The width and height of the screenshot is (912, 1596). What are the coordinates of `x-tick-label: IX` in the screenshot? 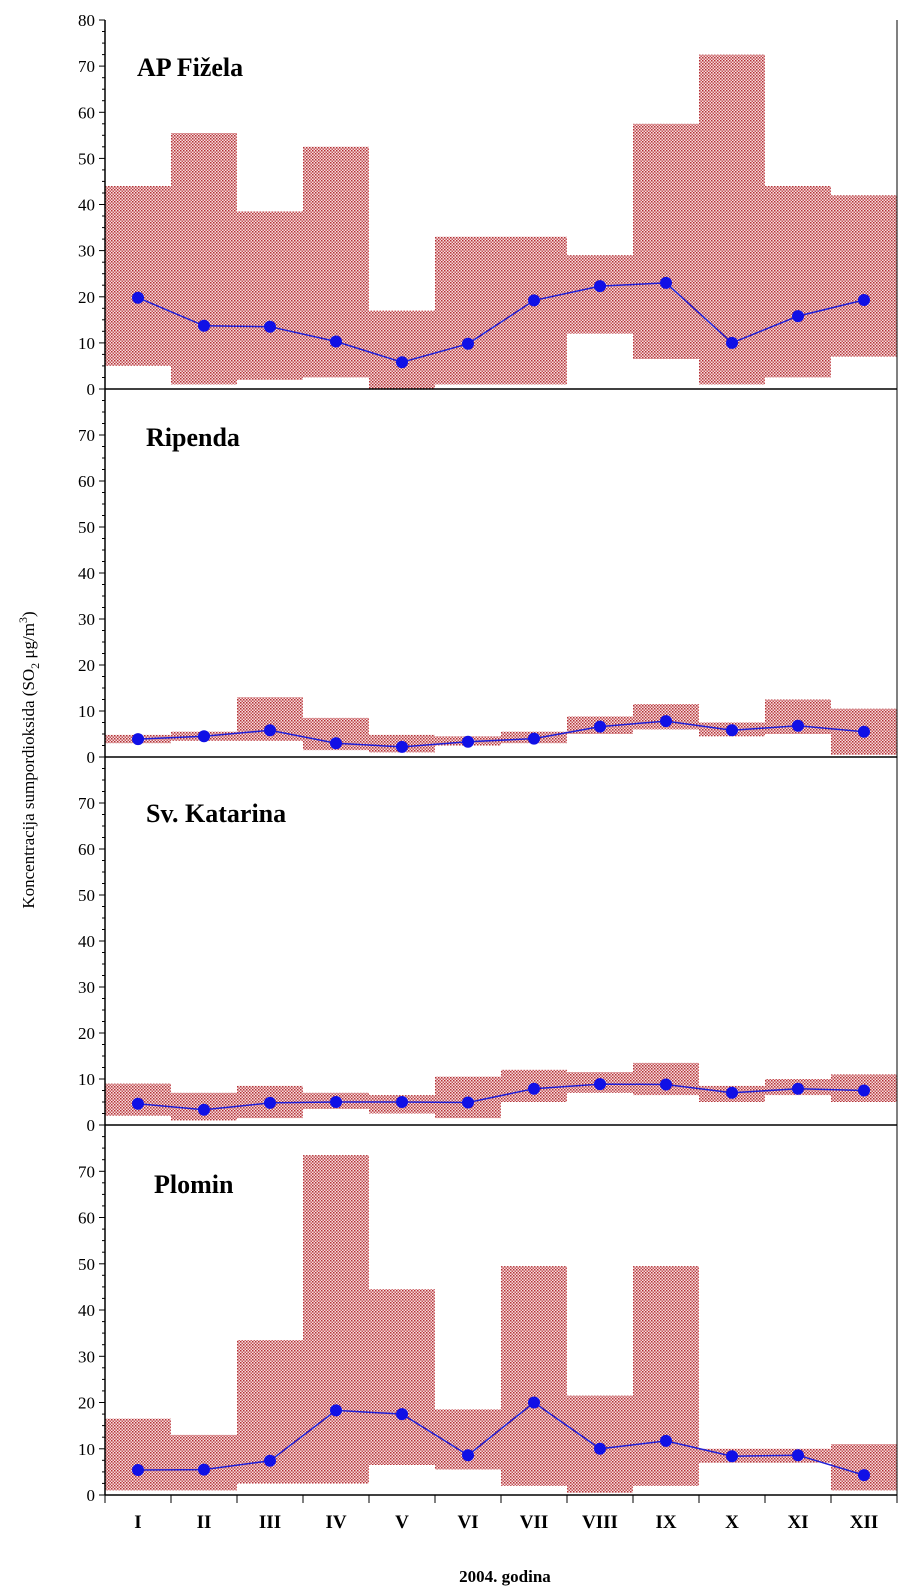 It's located at (665, 1522).